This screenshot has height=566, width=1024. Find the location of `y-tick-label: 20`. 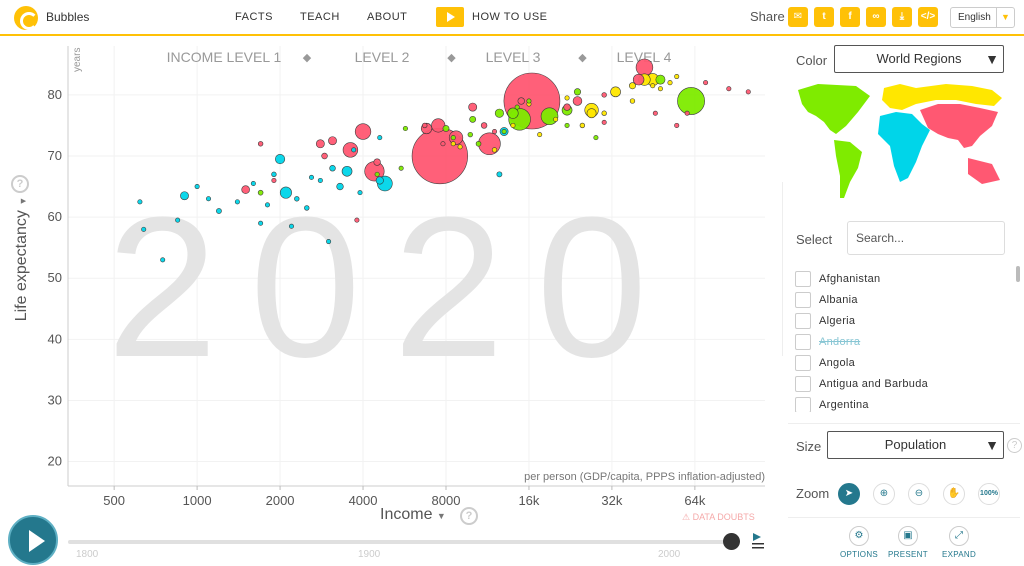

y-tick-label: 20 is located at coordinates (55, 461).